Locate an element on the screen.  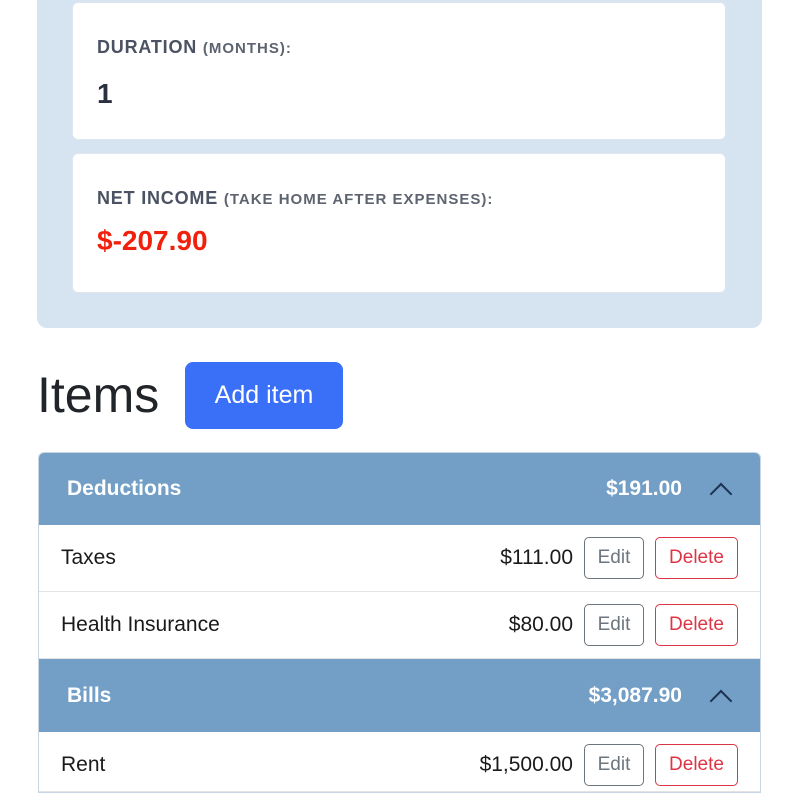
net-income-value: $-207.90 is located at coordinates (152, 240).